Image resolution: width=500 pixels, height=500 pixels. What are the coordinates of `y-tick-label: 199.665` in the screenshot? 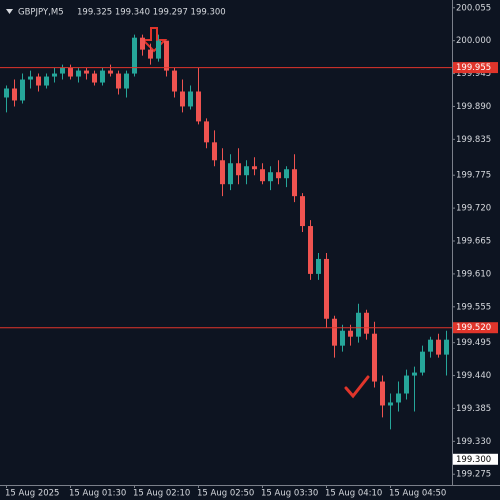 It's located at (473, 242).